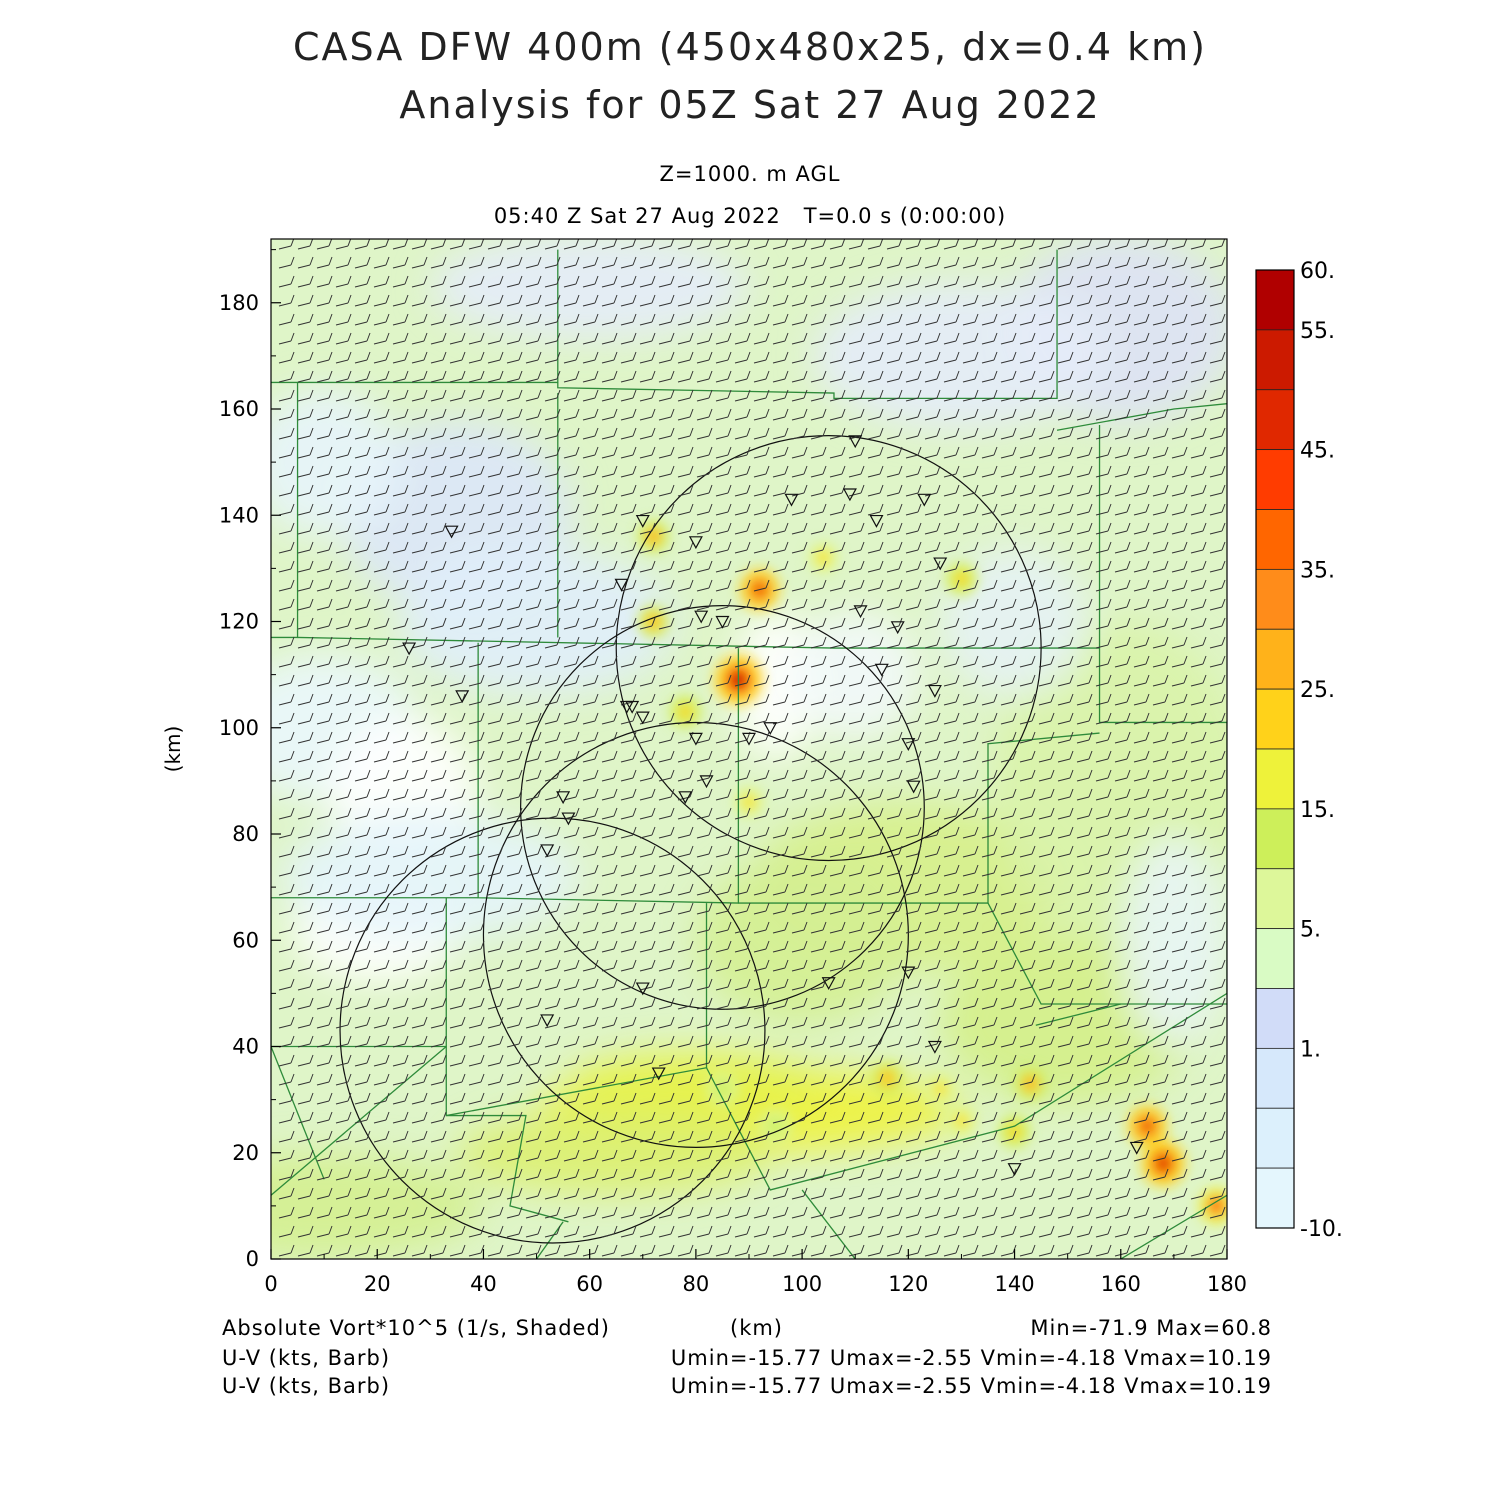  I want to click on station-marker, so click(940, 564).